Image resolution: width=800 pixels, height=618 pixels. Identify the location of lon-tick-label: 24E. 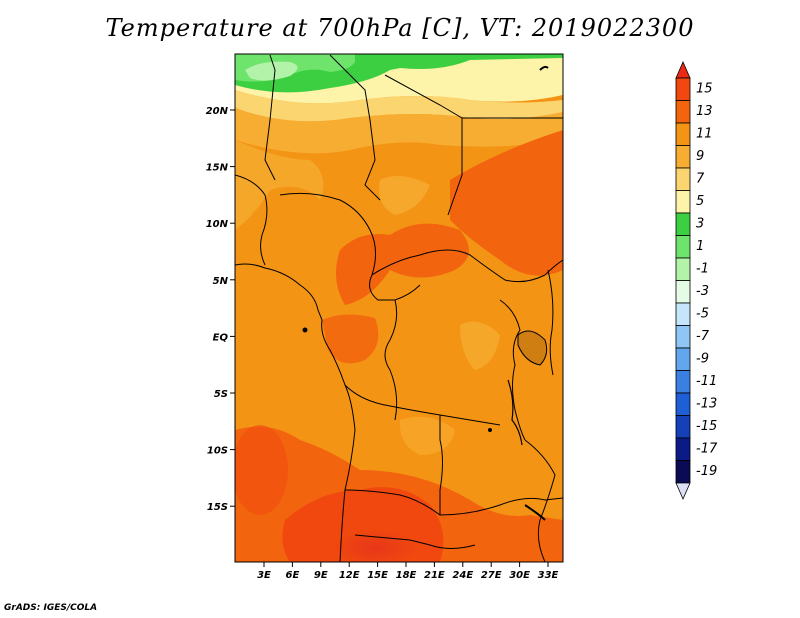
(462, 575).